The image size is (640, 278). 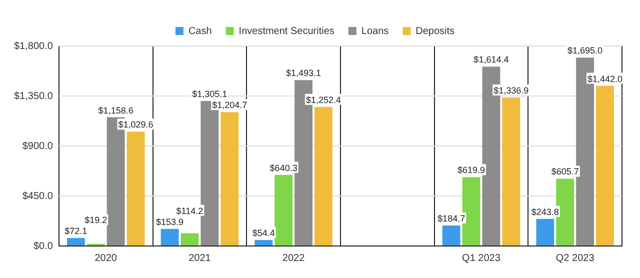 I want to click on data-label: $114.2, so click(x=190, y=211).